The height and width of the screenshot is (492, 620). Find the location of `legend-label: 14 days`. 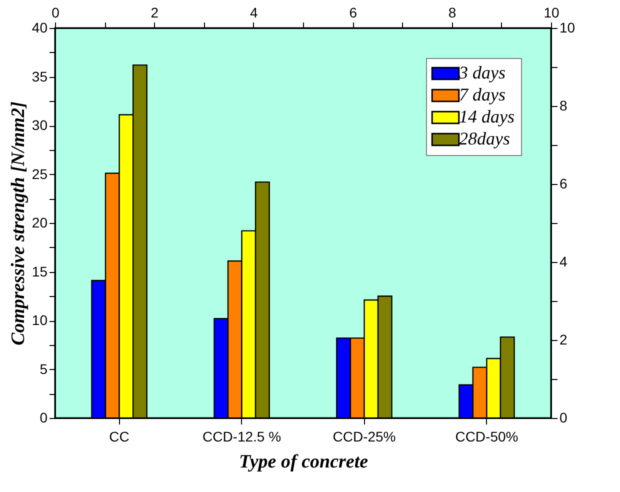

legend-label: 14 days is located at coordinates (486, 116).